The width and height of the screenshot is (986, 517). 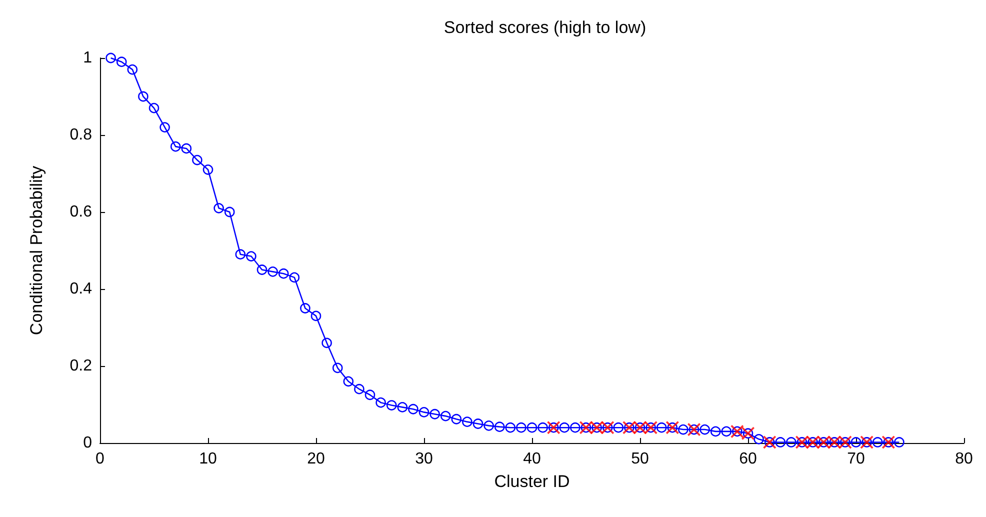 What do you see at coordinates (100, 459) in the screenshot?
I see `x-tick-label: 0` at bounding box center [100, 459].